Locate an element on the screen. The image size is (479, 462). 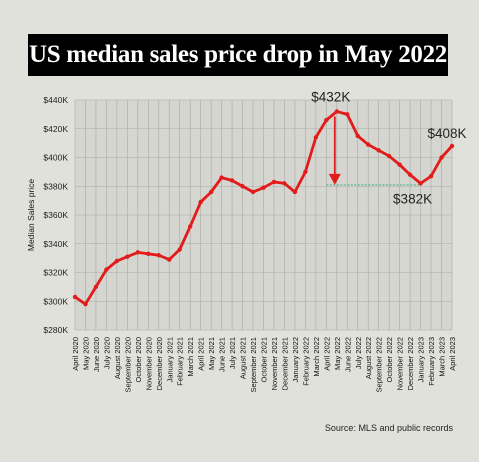
y-tick-label: $420K is located at coordinates (55, 129).